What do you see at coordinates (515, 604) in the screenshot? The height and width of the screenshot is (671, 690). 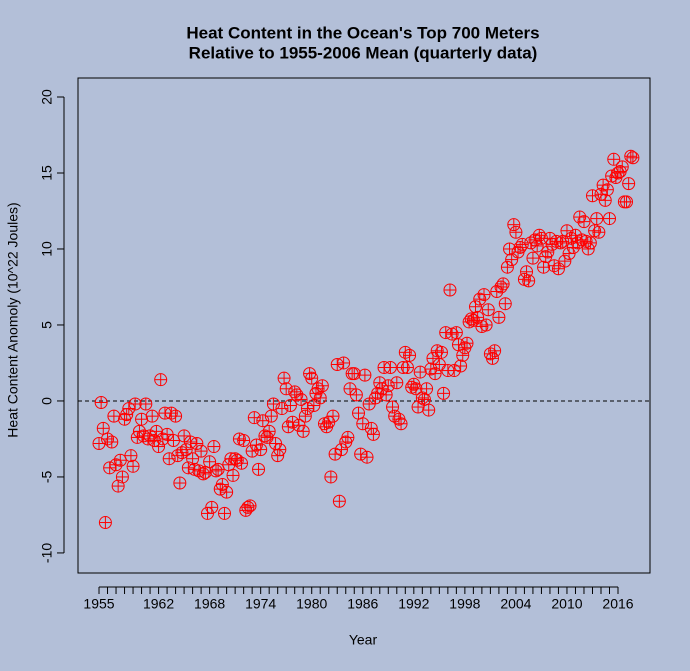 I see `x-tick-label: 2004` at bounding box center [515, 604].